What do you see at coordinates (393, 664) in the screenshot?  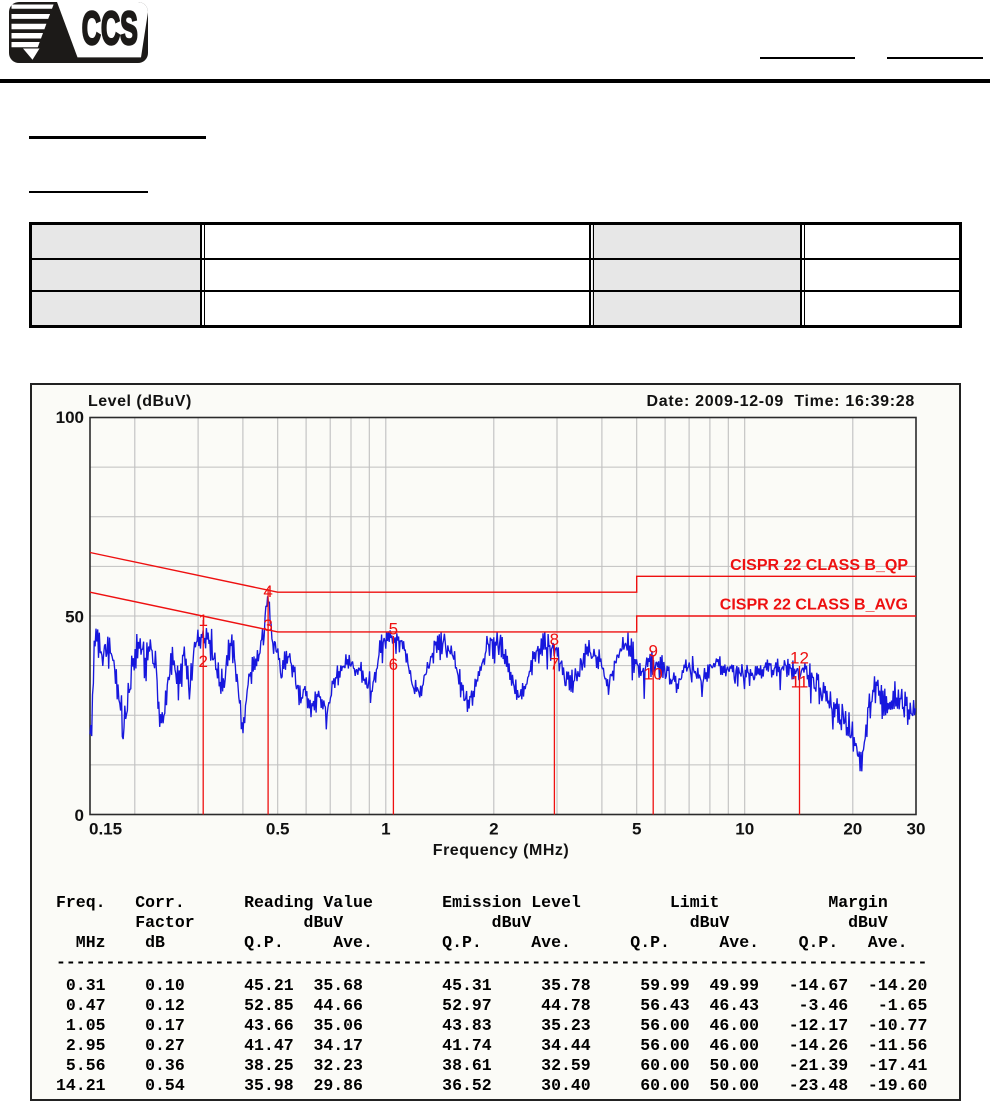 I see `svg-text: 6` at bounding box center [393, 664].